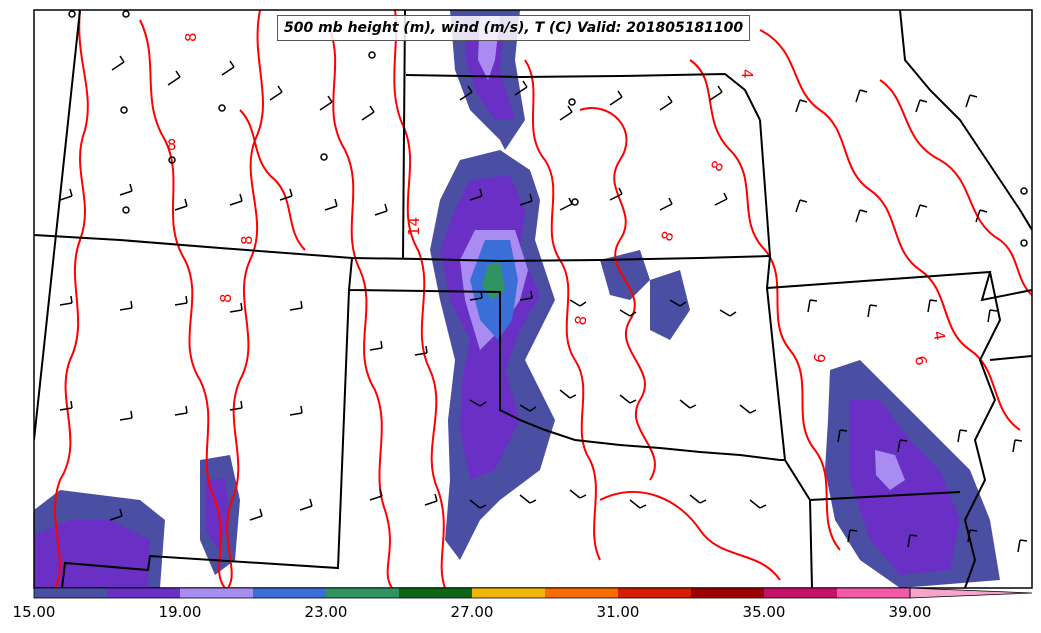 The width and height of the screenshot is (1041, 633). Describe the element at coordinates (764, 612) in the screenshot. I see `colorbar-tick-label: 35.00` at that location.